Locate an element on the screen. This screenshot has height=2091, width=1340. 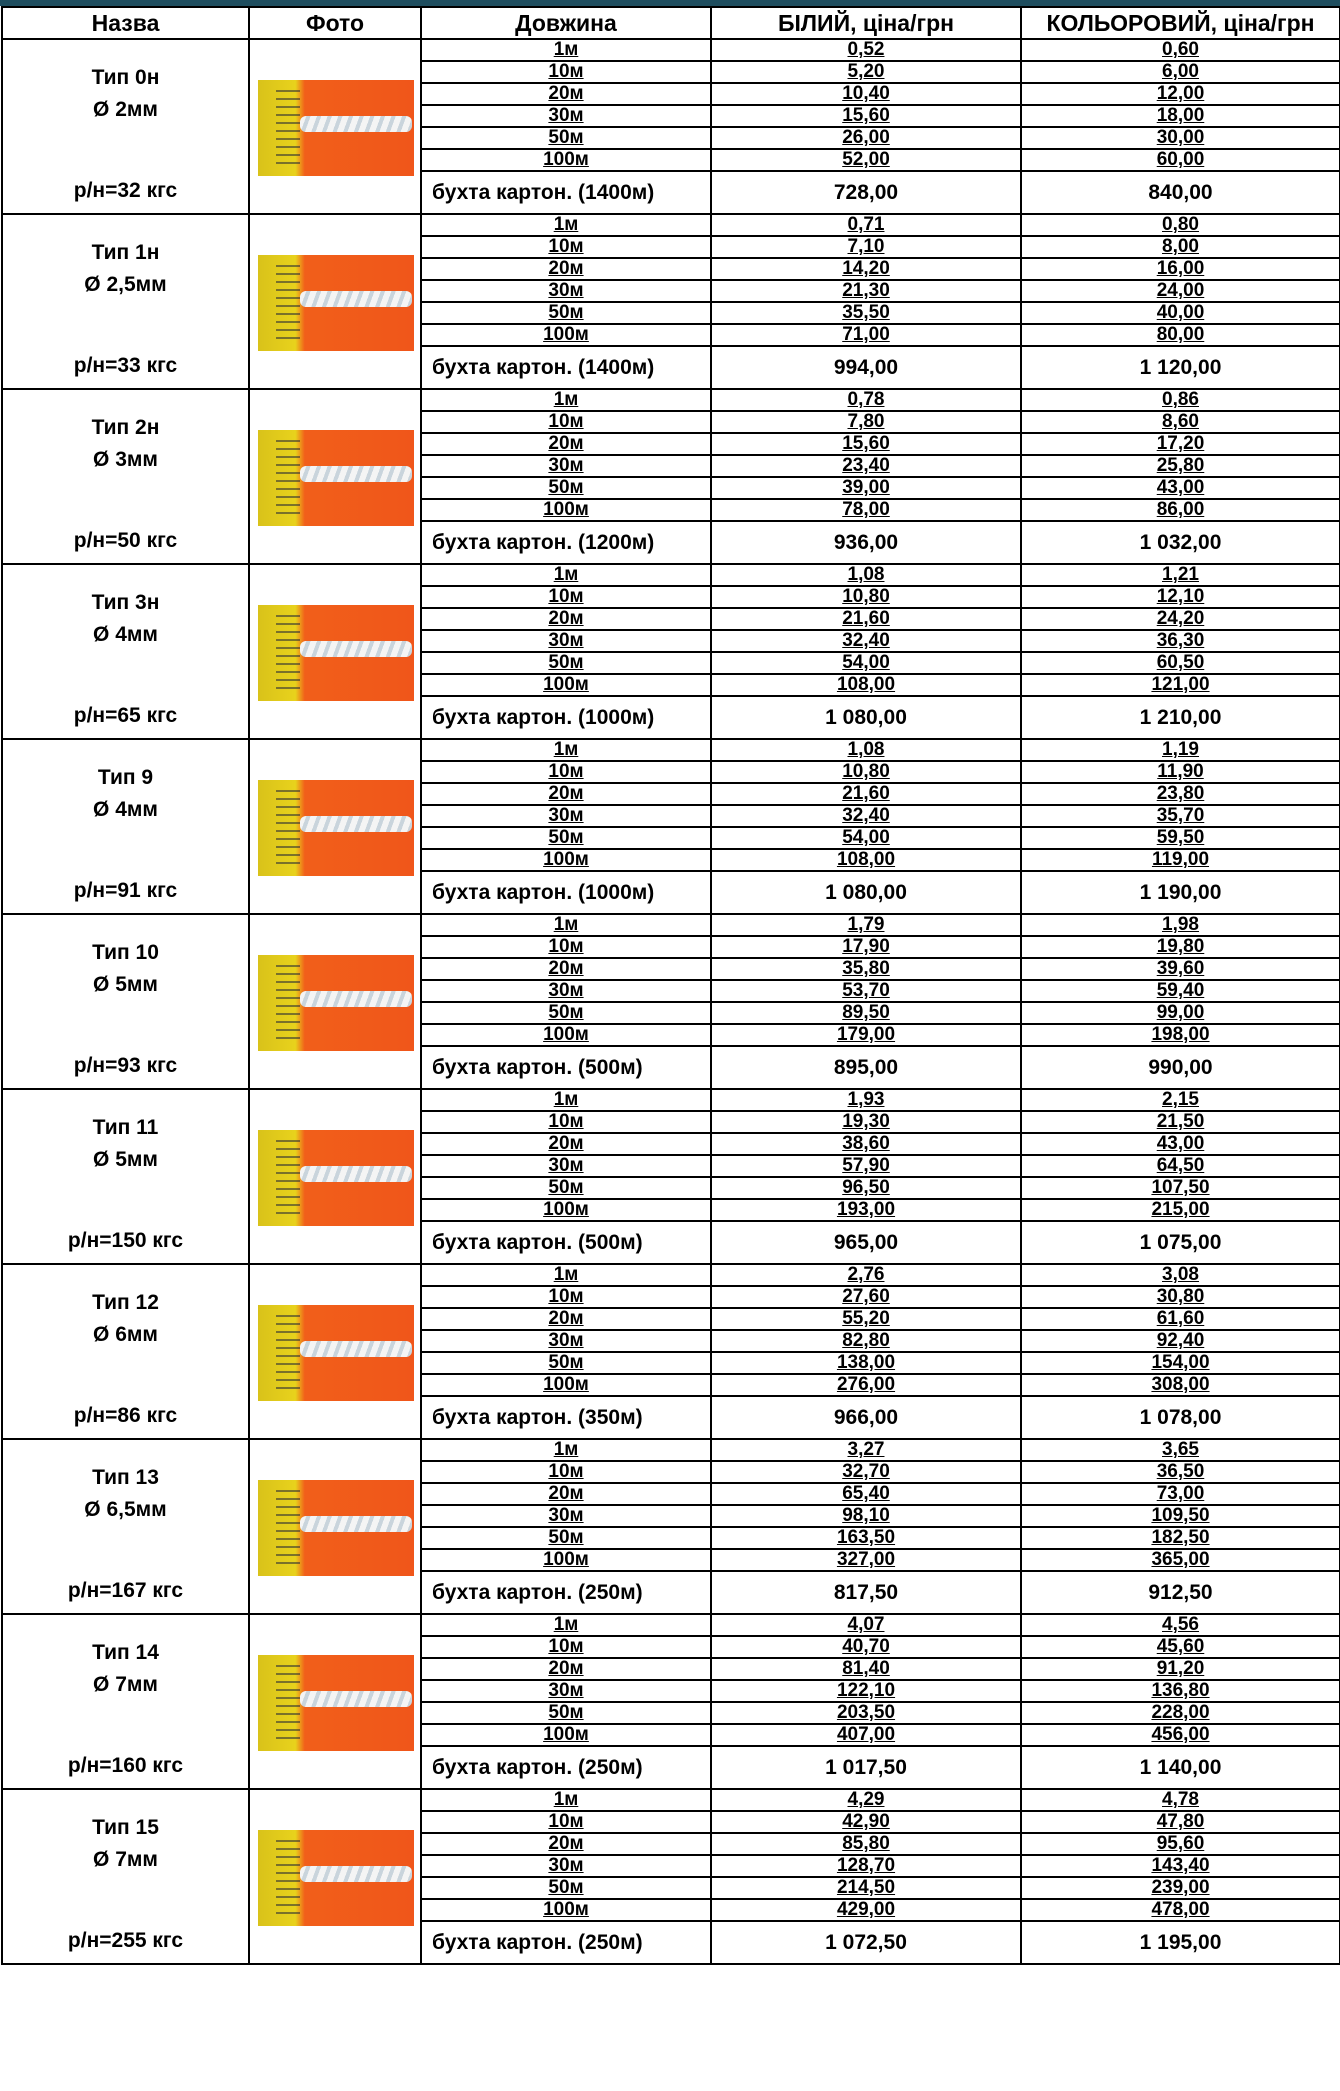
white-price-cell: 122,10 is located at coordinates (866, 1691).